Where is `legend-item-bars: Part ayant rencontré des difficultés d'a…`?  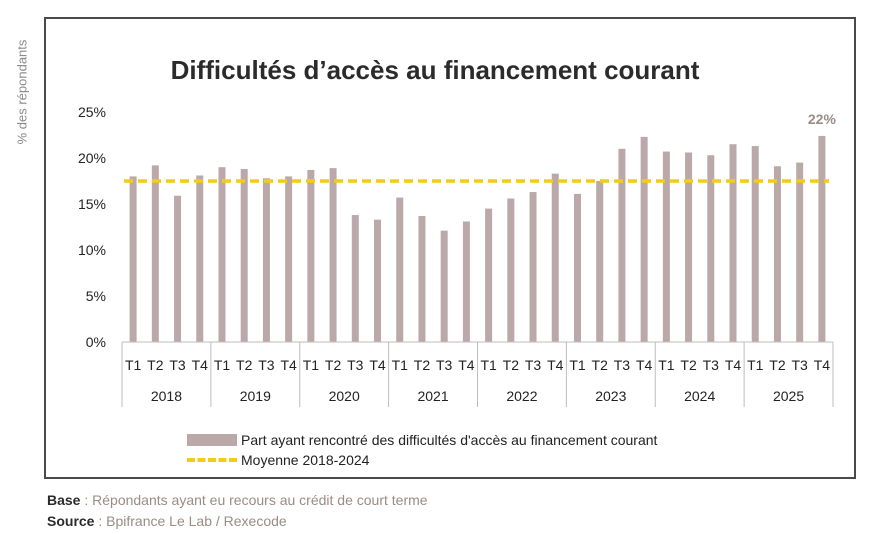 legend-item-bars: Part ayant rencontré des difficultés d'a… is located at coordinates (422, 440).